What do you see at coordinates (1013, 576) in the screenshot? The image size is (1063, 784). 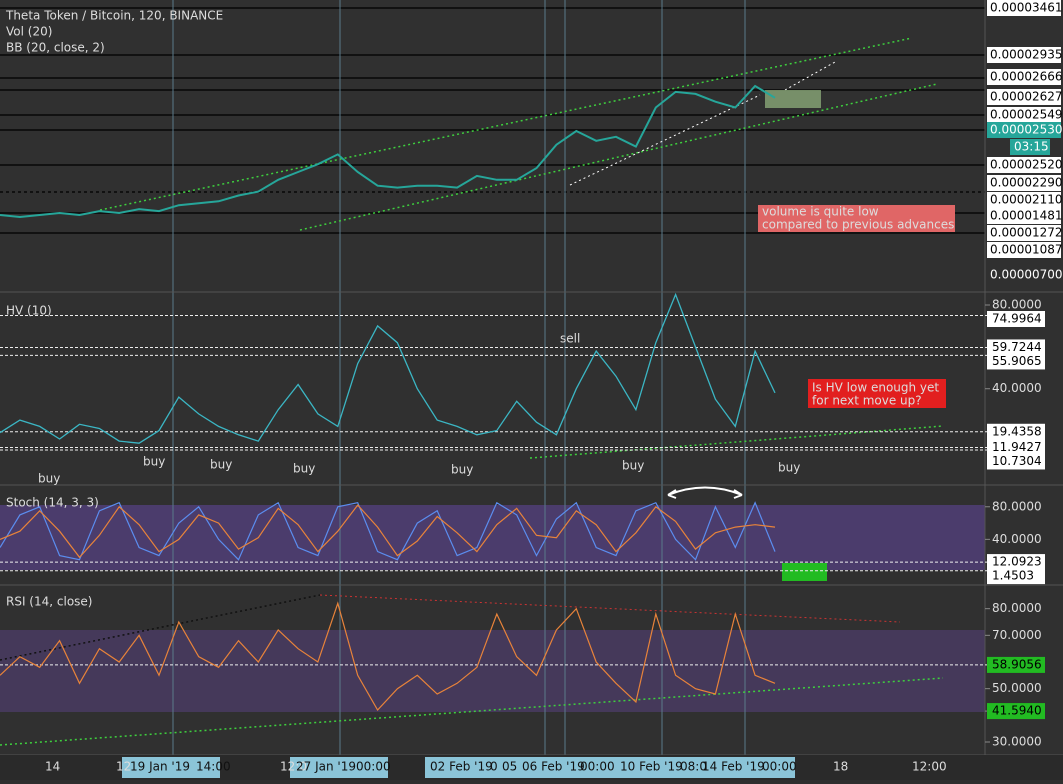 I see `y-tick-label: 1.4503` at bounding box center [1013, 576].